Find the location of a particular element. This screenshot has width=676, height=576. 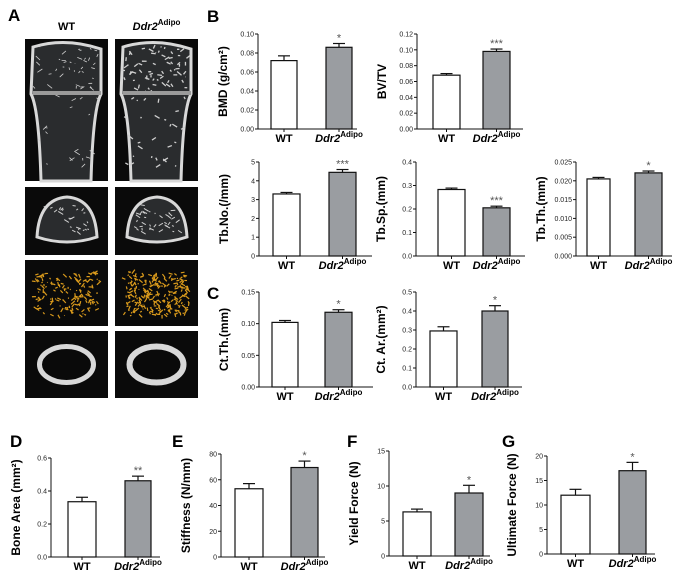

y-tick-label: 0.015 is located at coordinates (563, 200).